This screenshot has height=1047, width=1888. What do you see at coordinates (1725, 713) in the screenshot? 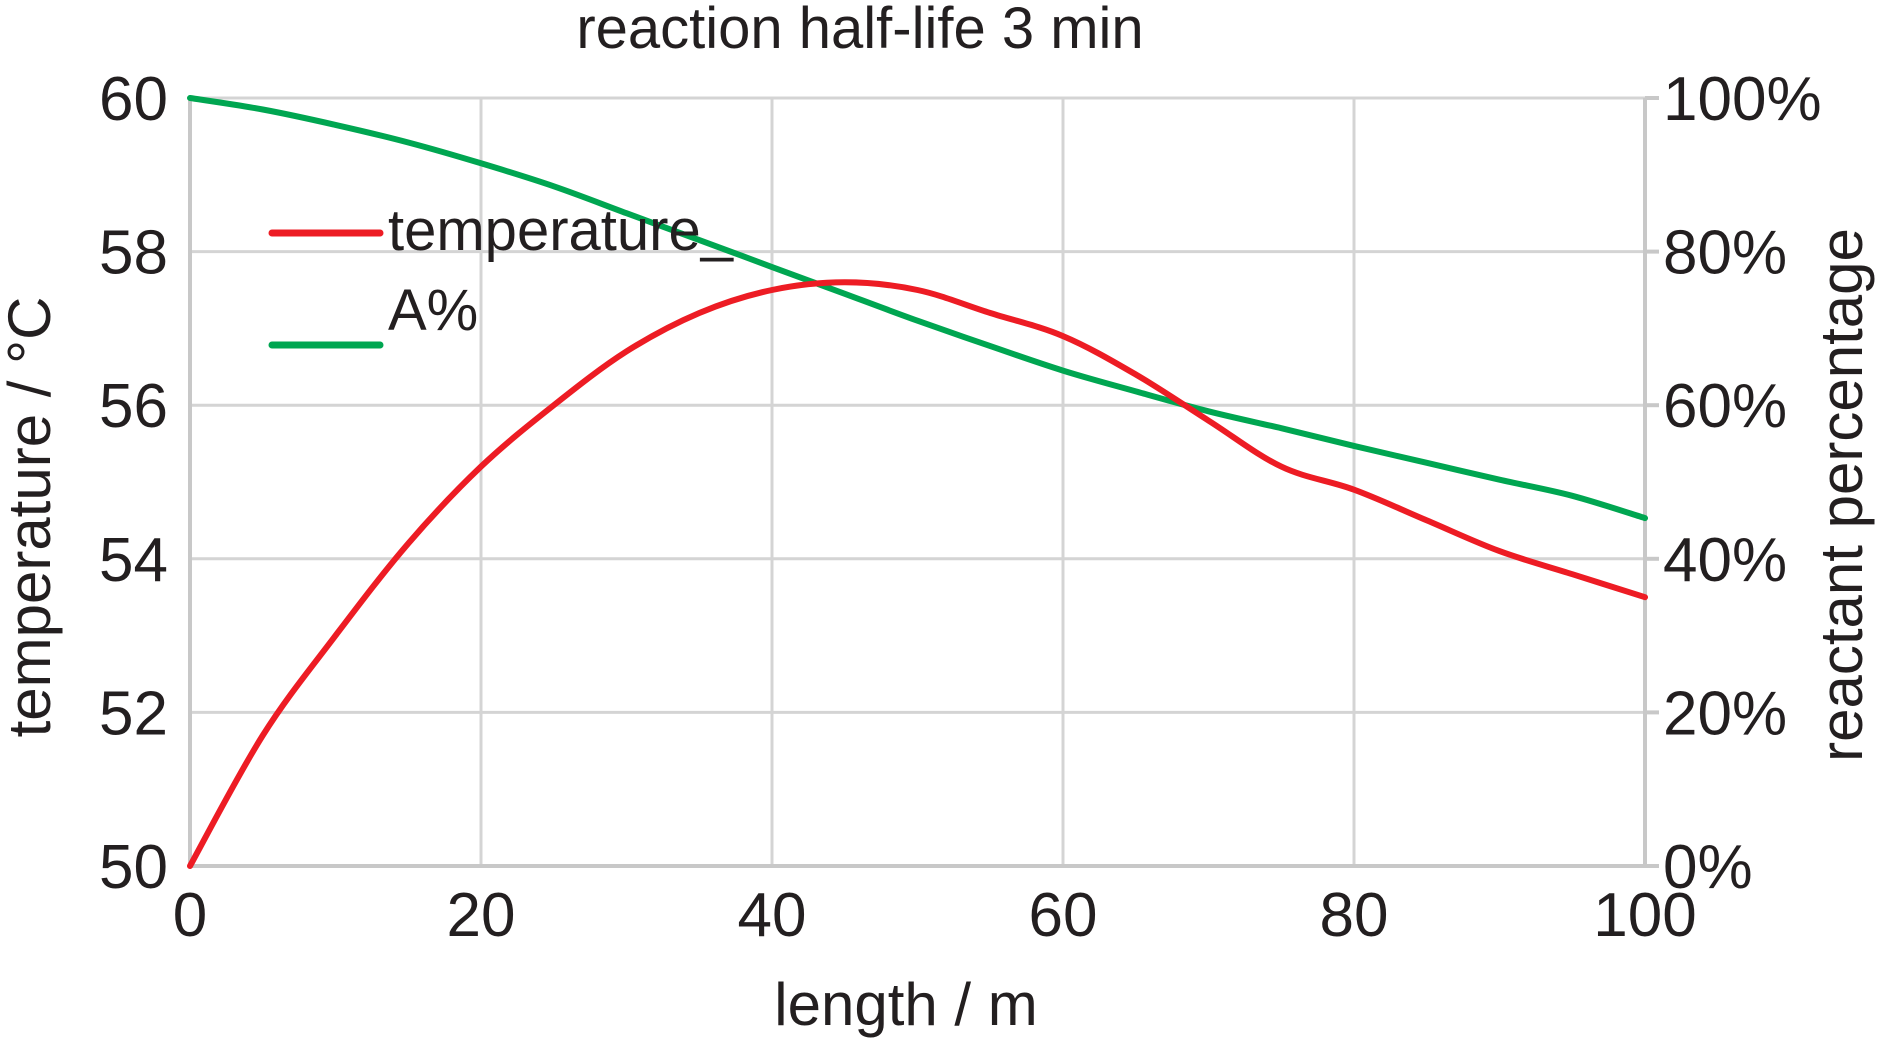
I see `y2-tick-label: 20%` at bounding box center [1725, 713].